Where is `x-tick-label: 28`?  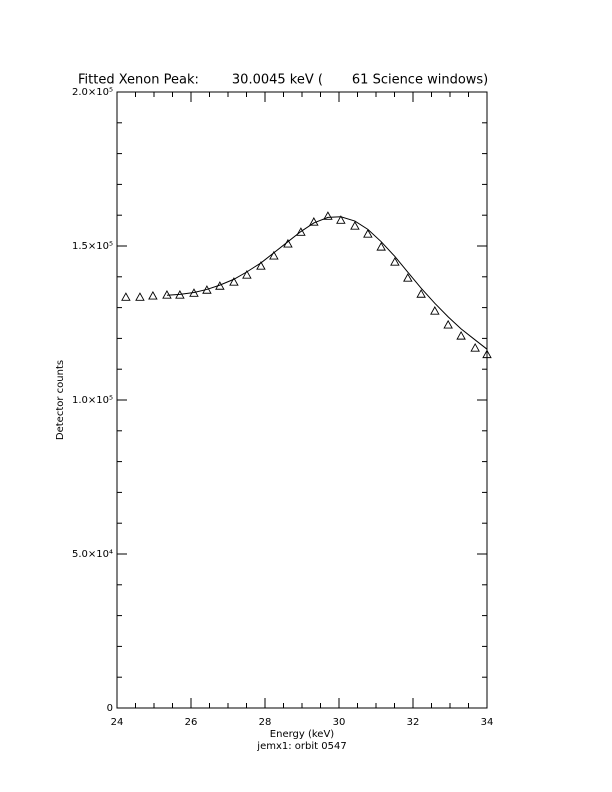
x-tick-label: 28 is located at coordinates (265, 722).